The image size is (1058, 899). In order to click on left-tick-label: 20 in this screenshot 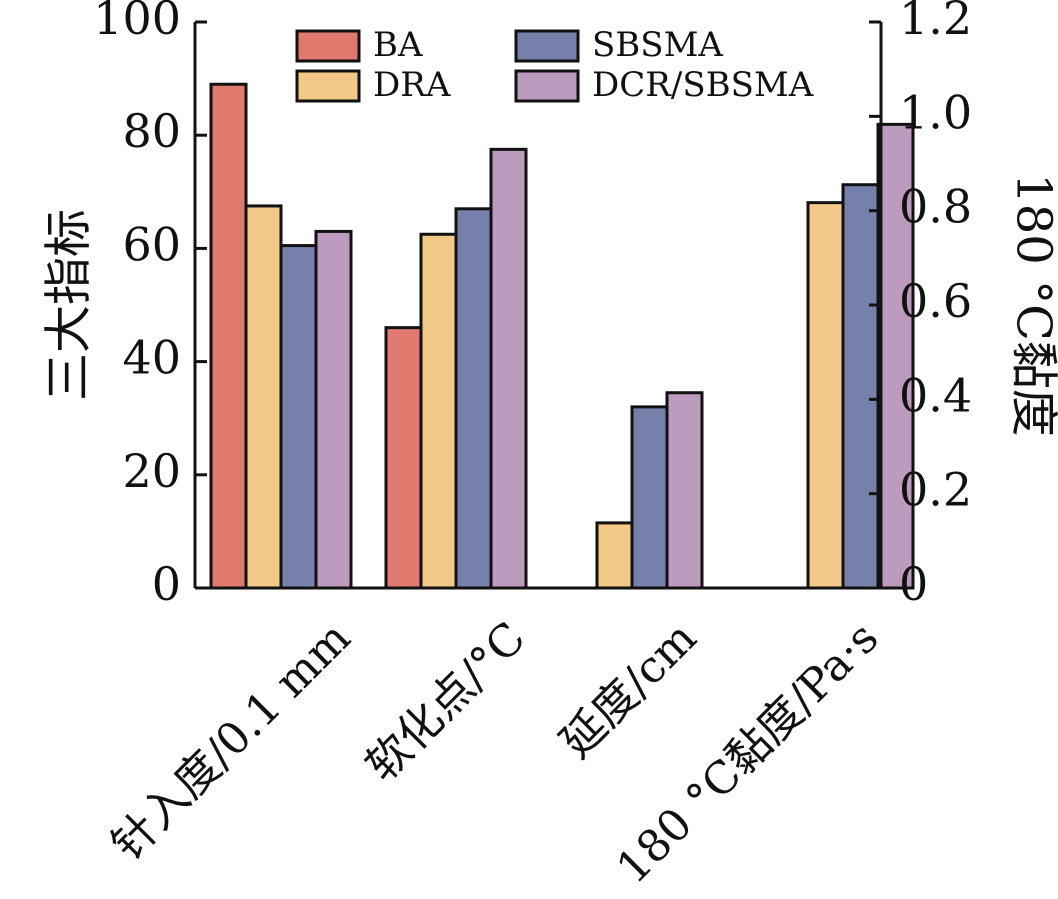, I will do `click(151, 471)`.